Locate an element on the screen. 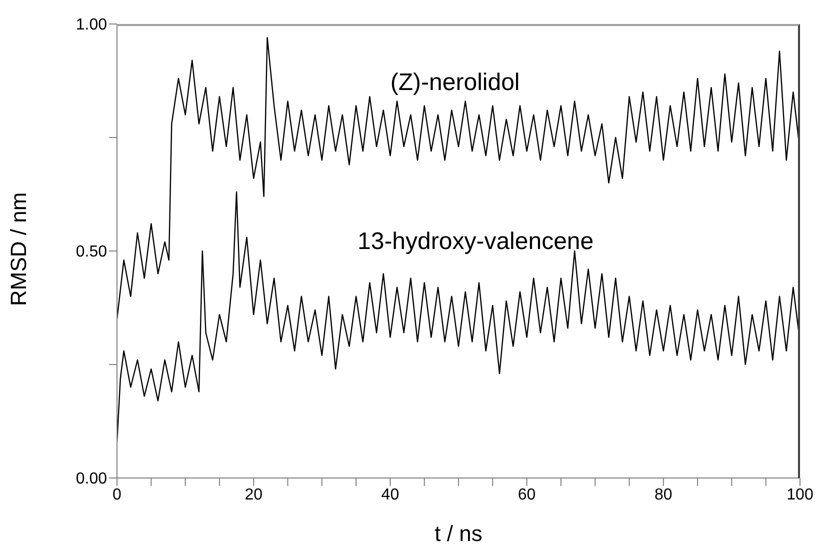  x-tick-label: 80 is located at coordinates (663, 495).